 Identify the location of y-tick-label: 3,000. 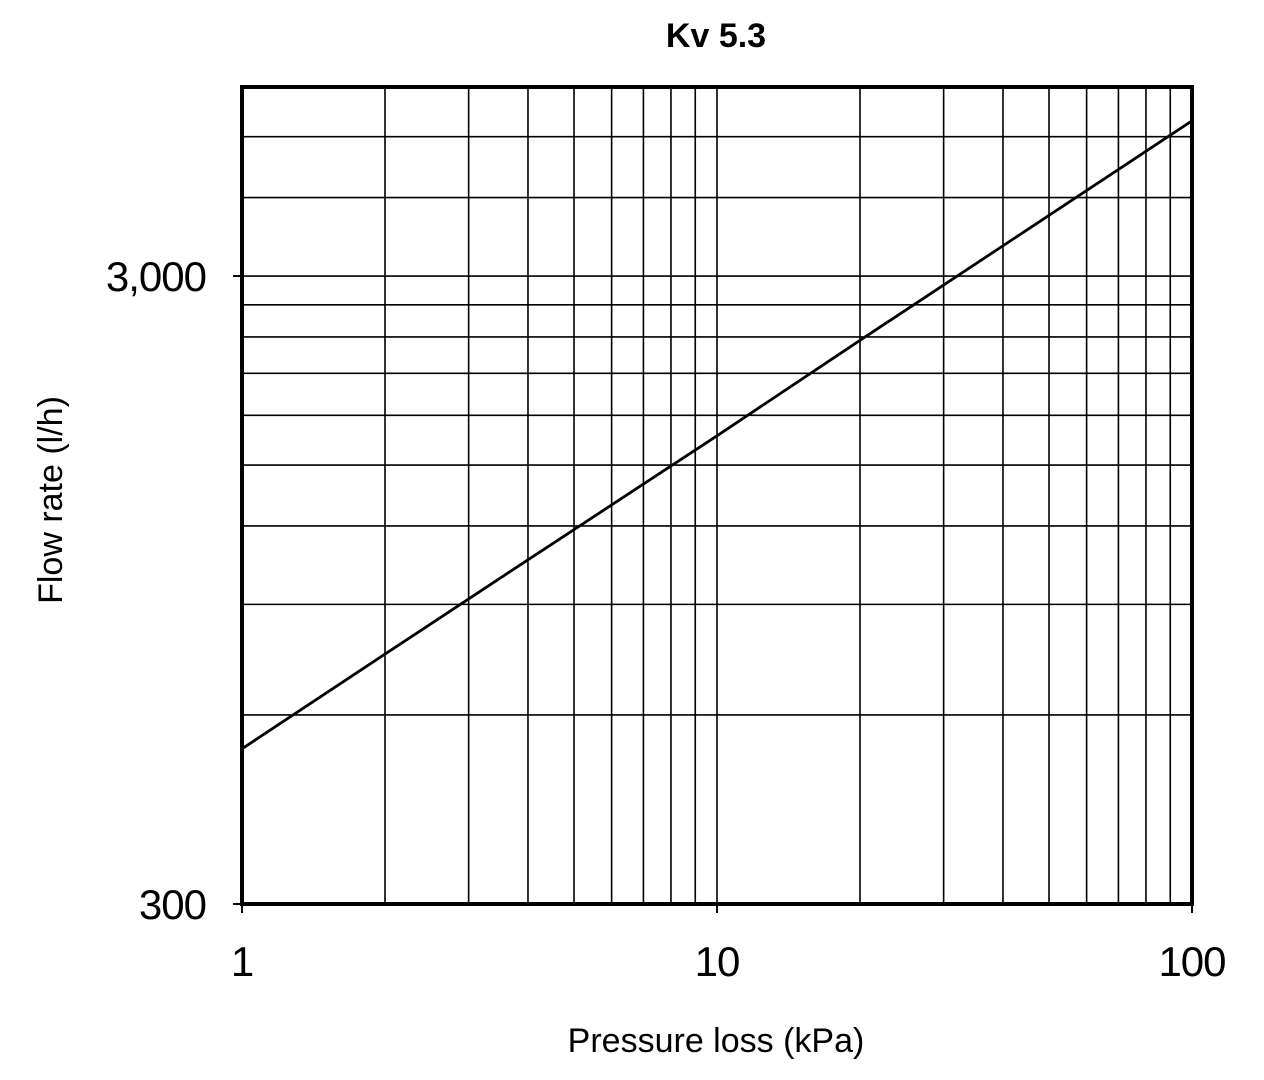
(156, 276).